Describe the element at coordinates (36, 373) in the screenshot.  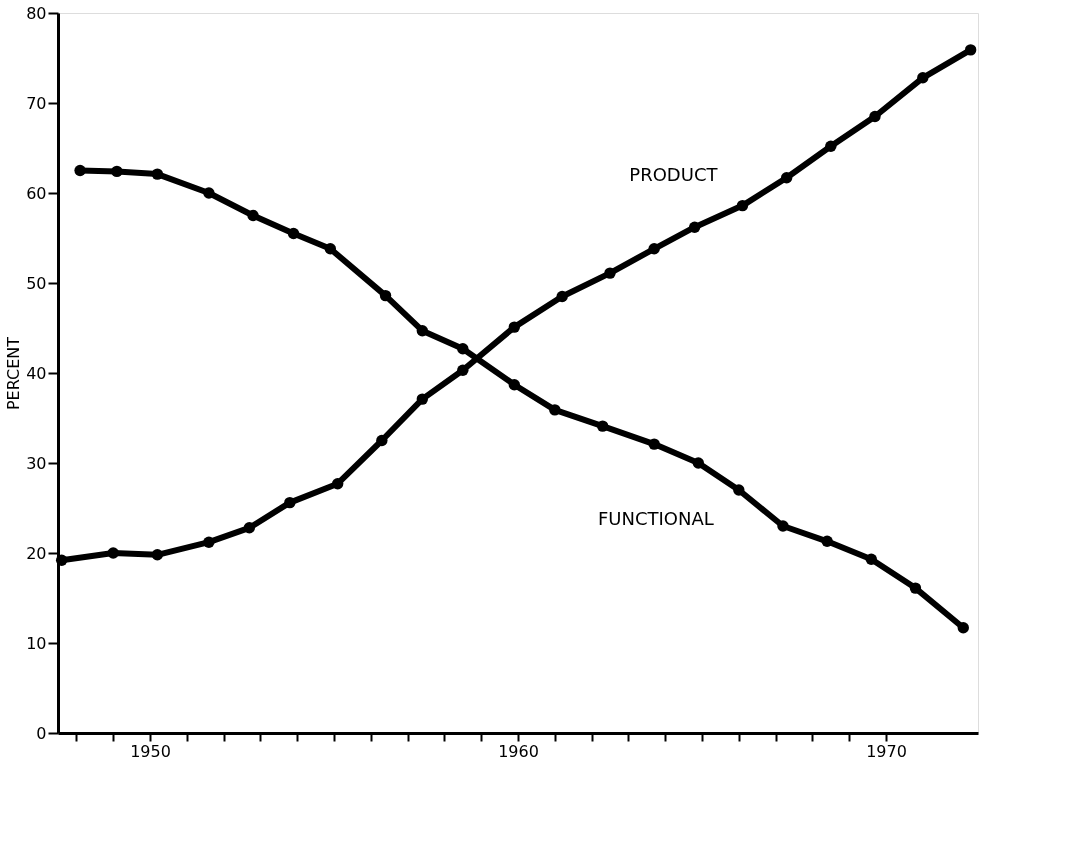
I see `y-tick-label: 40` at that location.